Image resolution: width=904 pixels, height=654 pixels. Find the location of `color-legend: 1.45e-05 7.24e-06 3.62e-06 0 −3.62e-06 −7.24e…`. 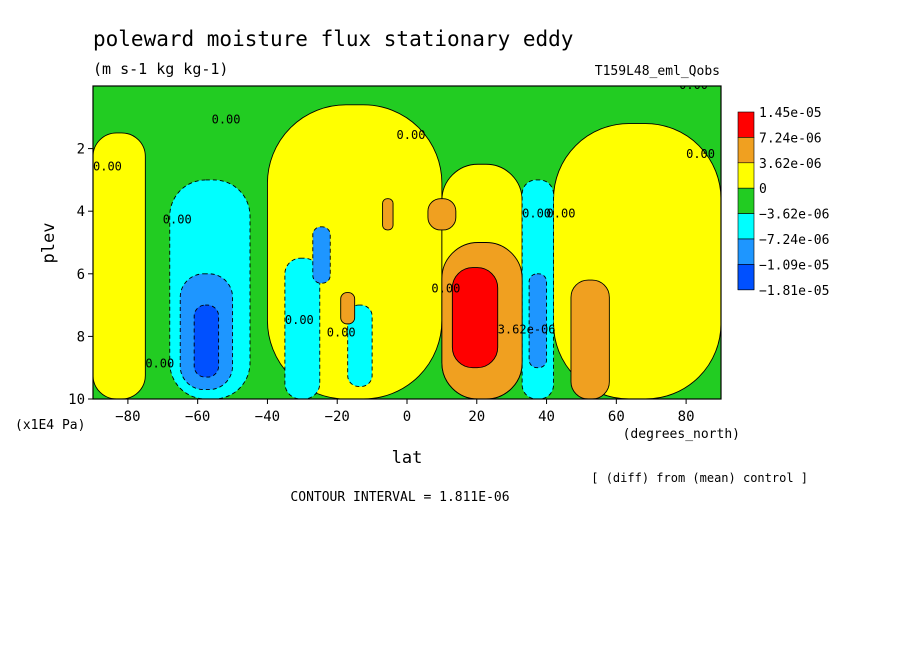

color-legend: 1.45e-05 7.24e-06 3.62e-06 0 −3.62e-06 −7.24e… is located at coordinates (783, 202).